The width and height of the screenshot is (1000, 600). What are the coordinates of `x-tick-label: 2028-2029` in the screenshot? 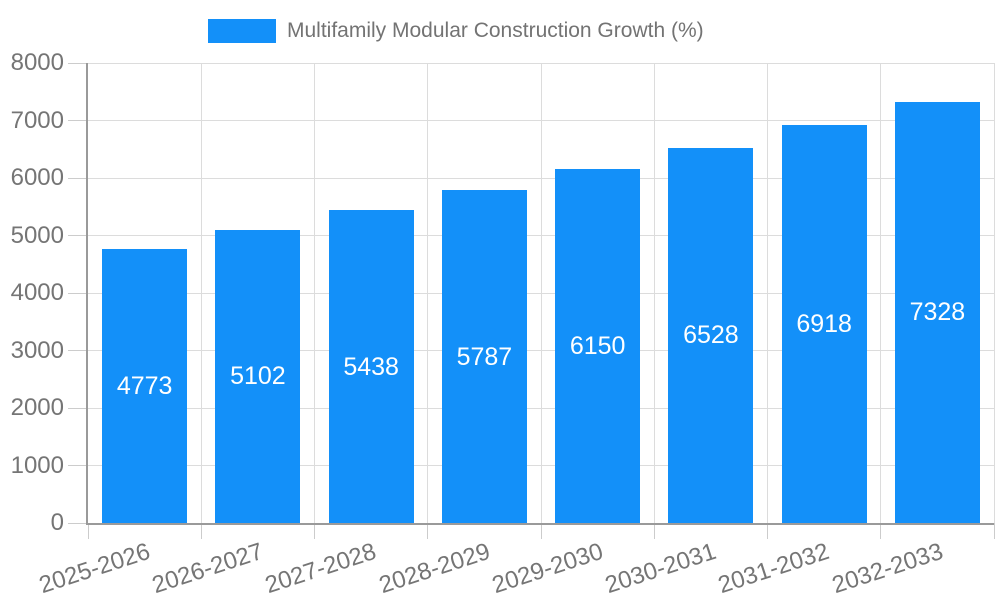 It's located at (434, 568).